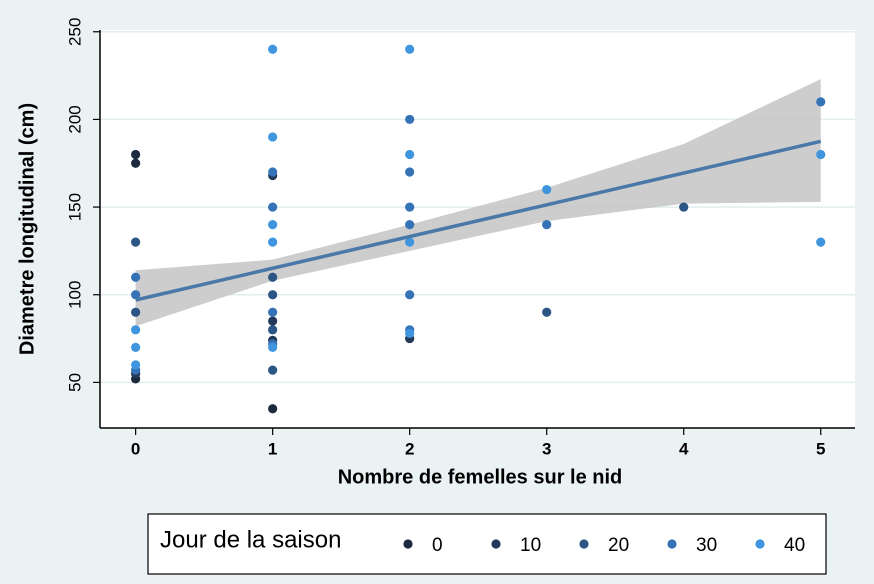 The image size is (874, 584). What do you see at coordinates (437, 545) in the screenshot?
I see `legend-label: 0` at bounding box center [437, 545].